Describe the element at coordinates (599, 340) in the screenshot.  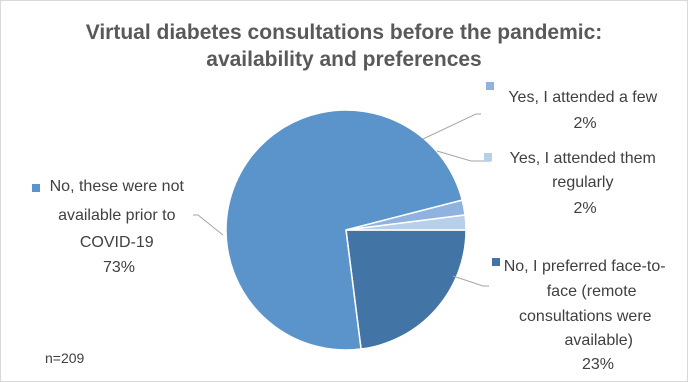
I see `label-preferred-face-line-4: available)` at that location.